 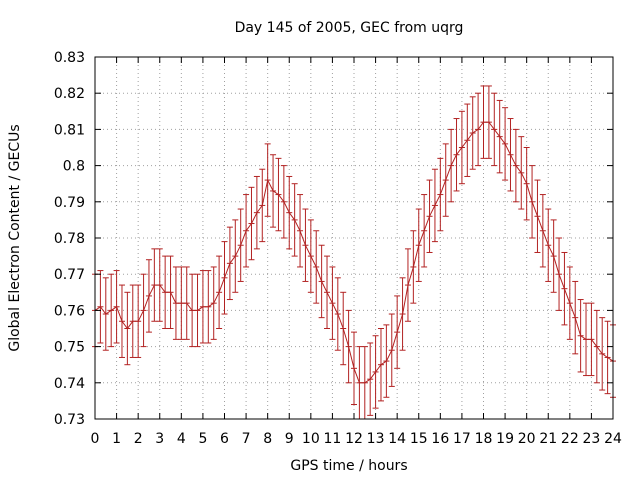 What do you see at coordinates (311, 439) in the screenshot?
I see `x-tick-label: 10` at bounding box center [311, 439].